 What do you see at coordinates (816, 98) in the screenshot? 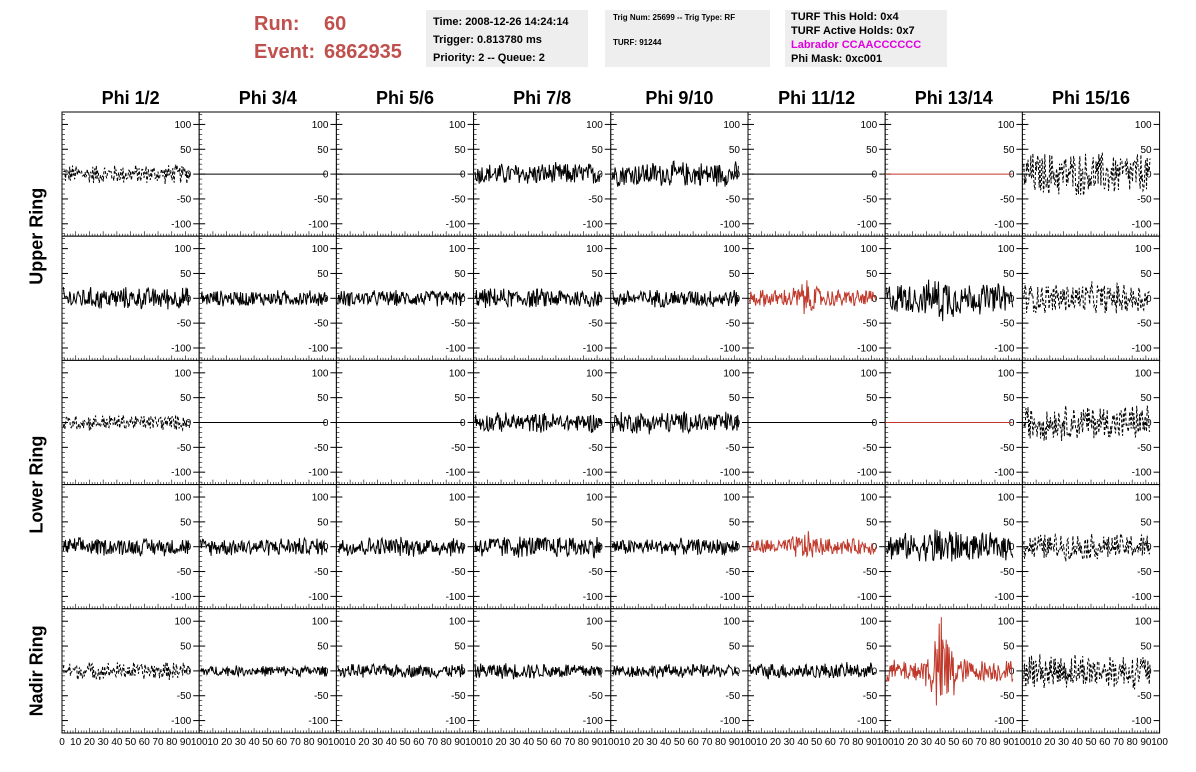
I see `column-title: Phi 11/12` at bounding box center [816, 98].